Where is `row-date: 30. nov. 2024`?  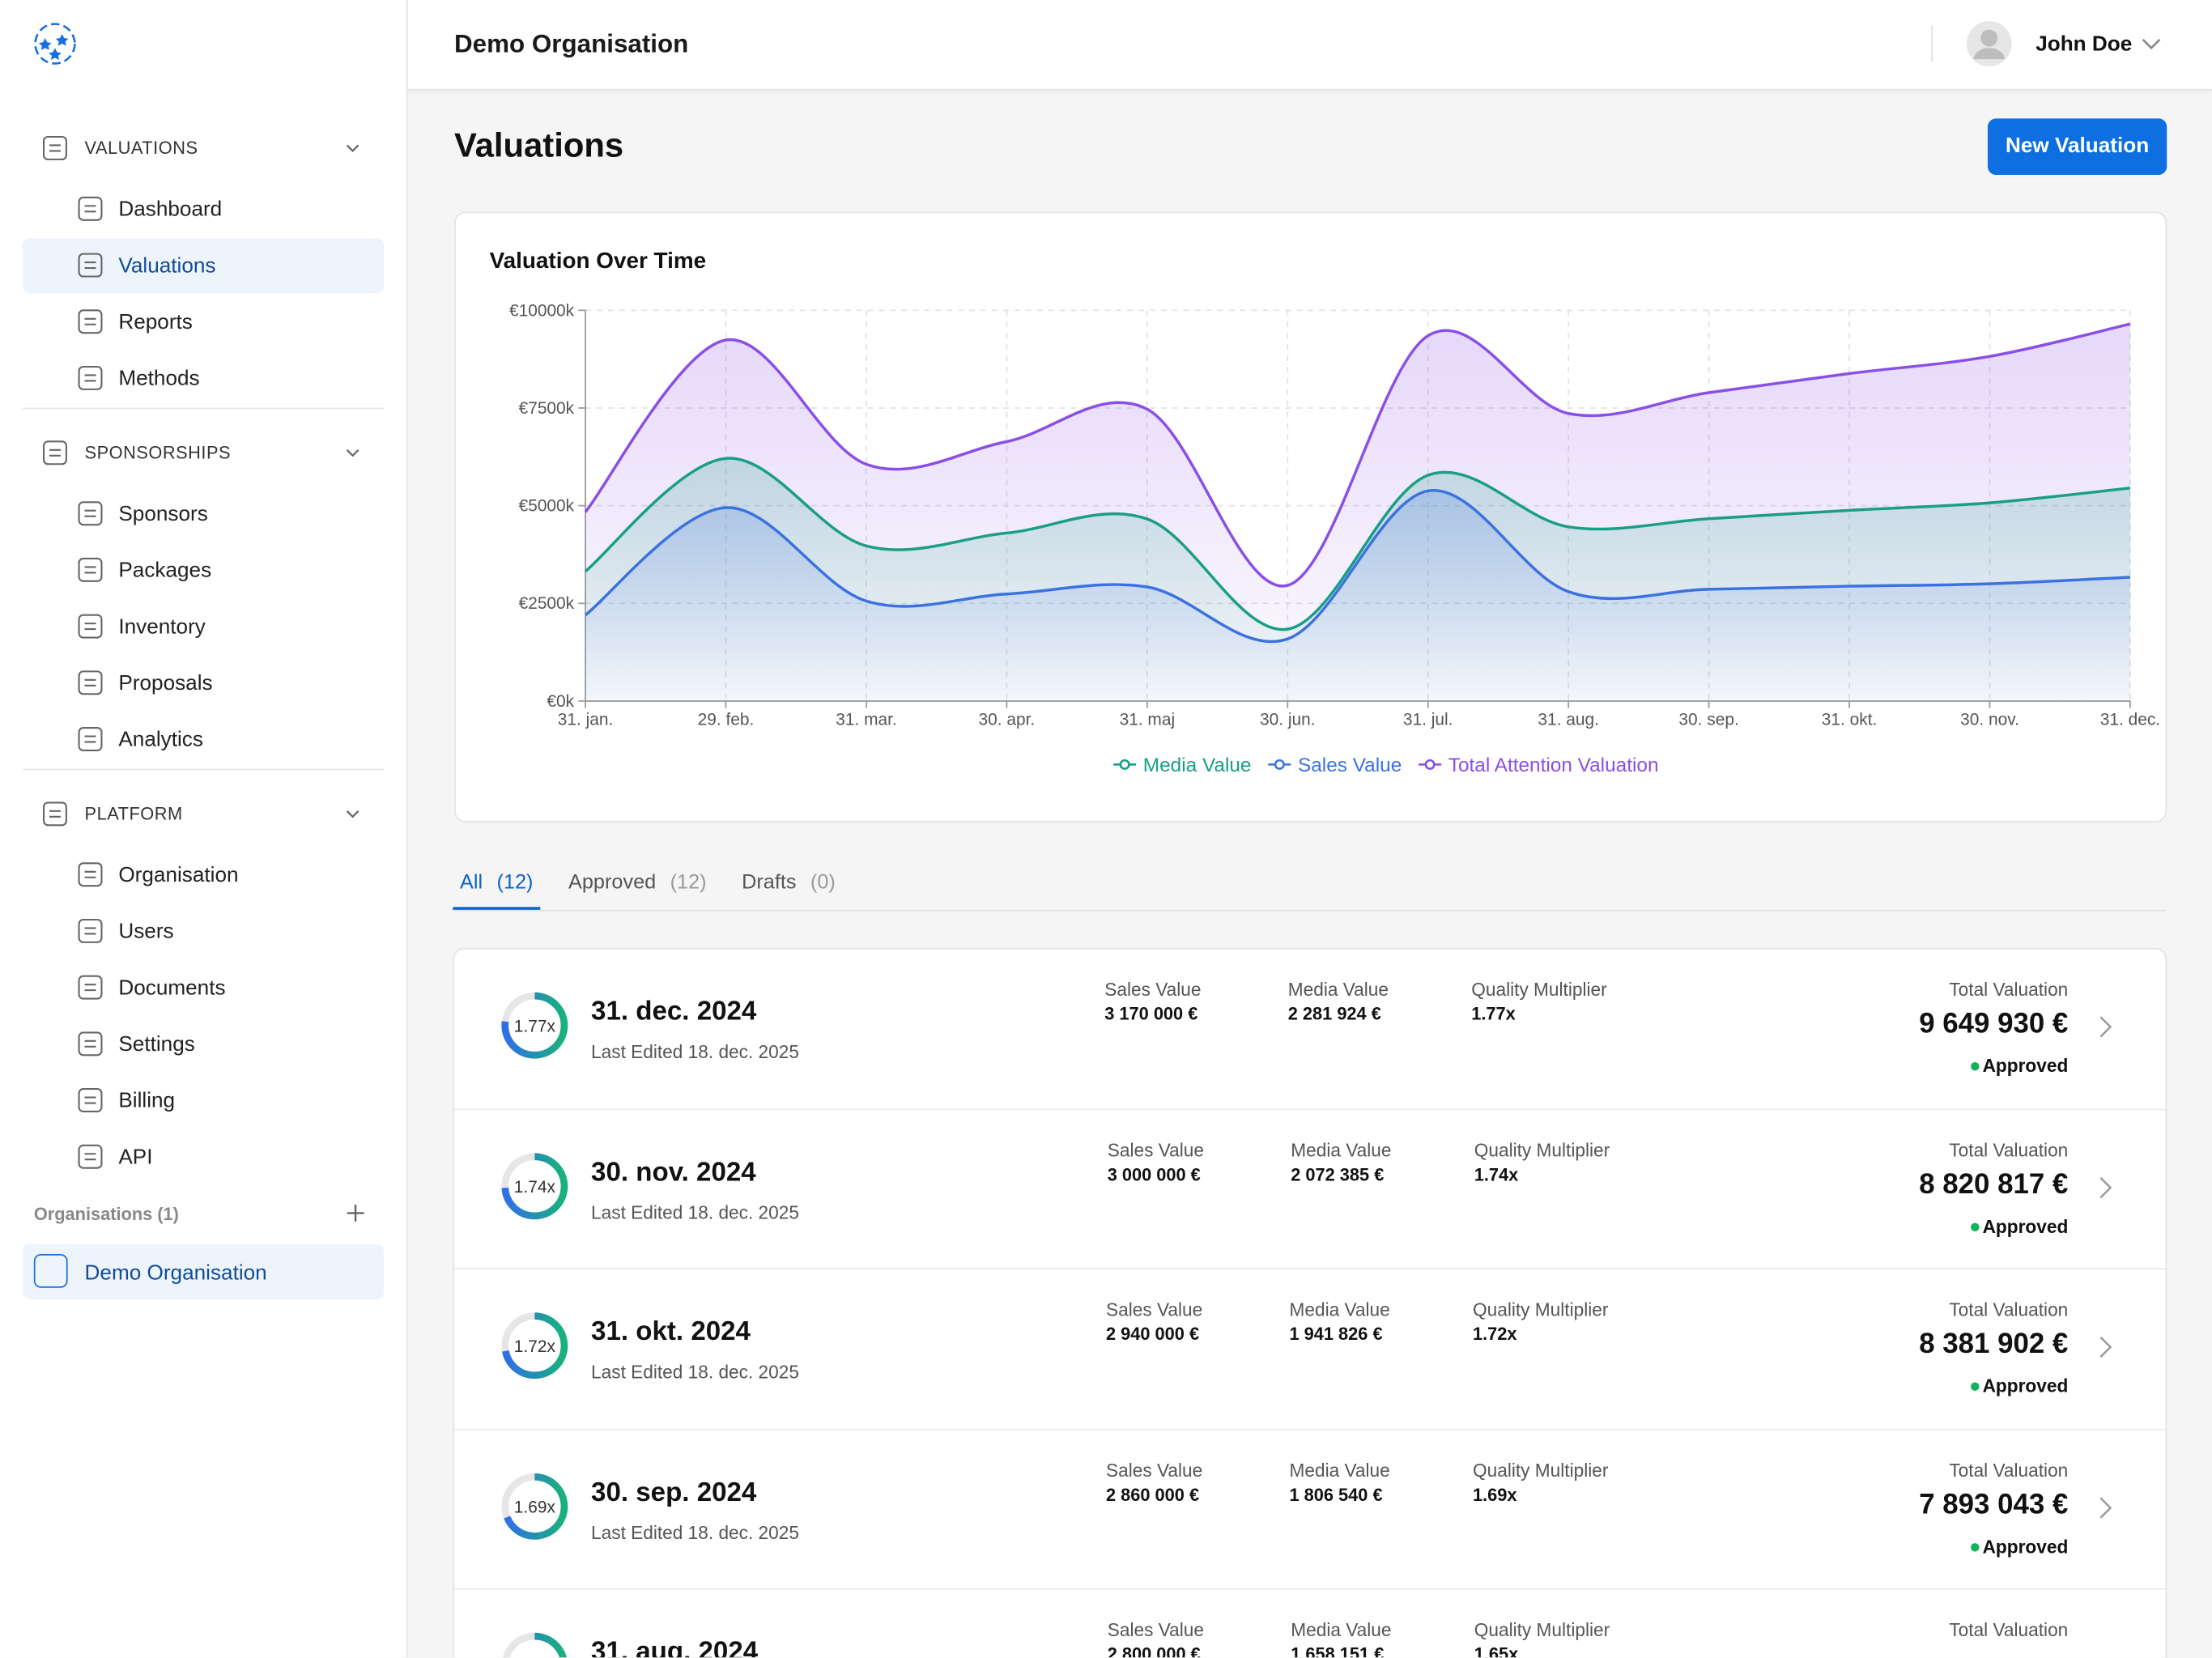
row-date: 30. nov. 2024 is located at coordinates (674, 1172).